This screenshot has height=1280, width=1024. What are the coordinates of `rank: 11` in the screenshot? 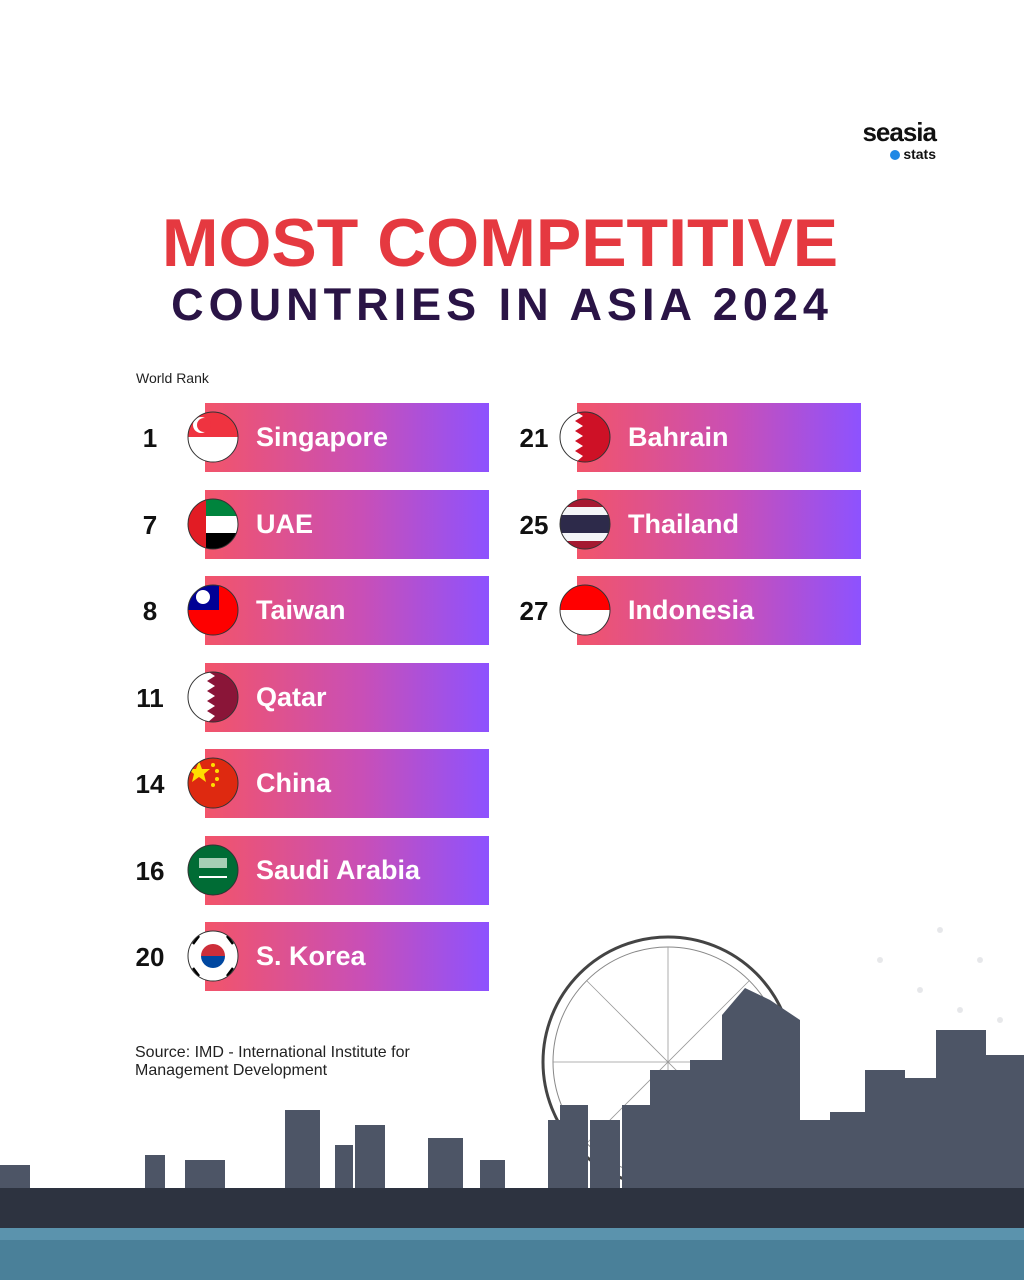 It's located at (150, 697).